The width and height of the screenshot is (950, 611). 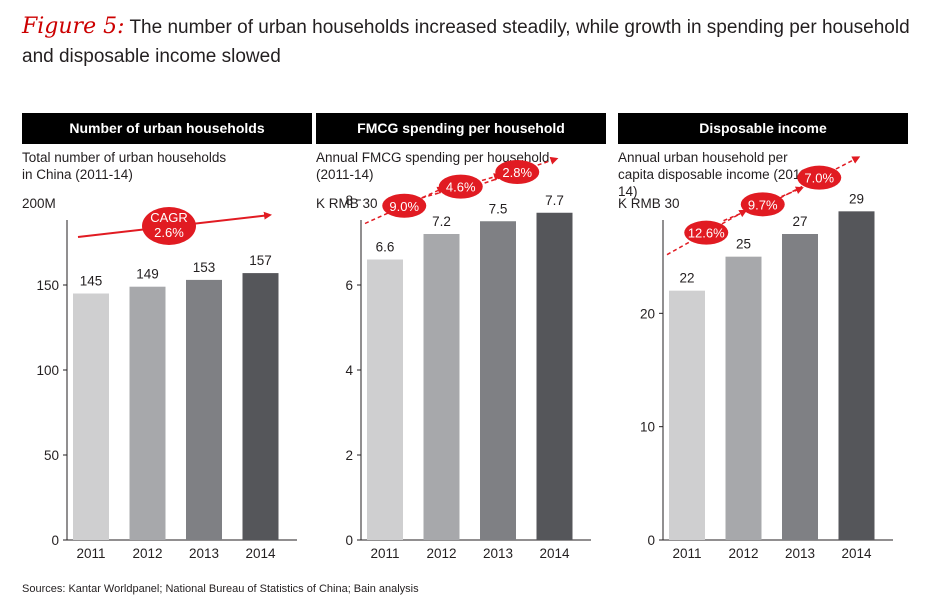 I want to click on data-label: 149, so click(x=147, y=274).